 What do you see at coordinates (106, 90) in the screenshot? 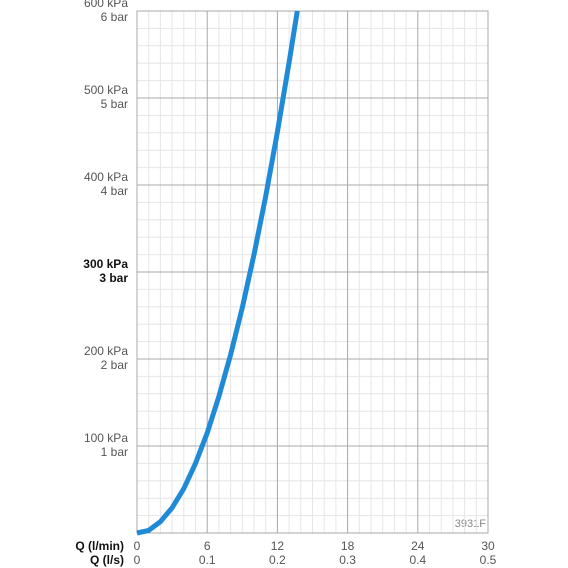
I see `y-tick-label: 500 kPa` at bounding box center [106, 90].